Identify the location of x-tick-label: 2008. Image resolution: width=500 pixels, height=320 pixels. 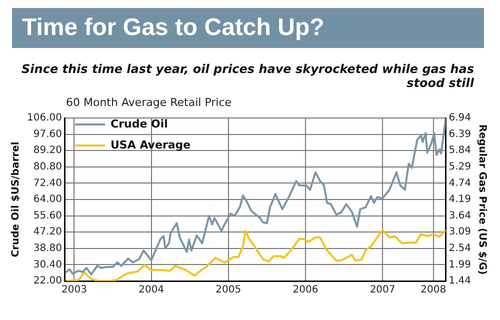
(433, 290).